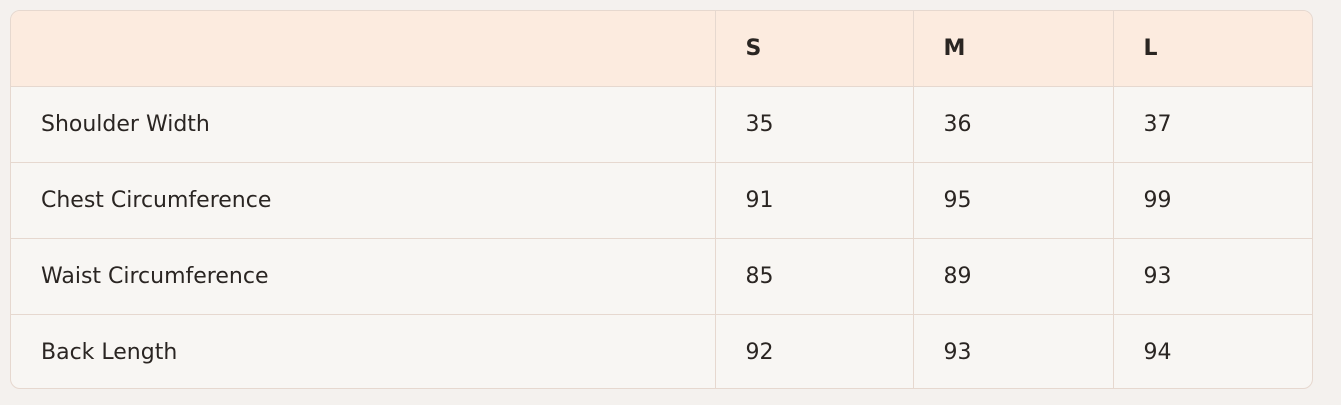 Image resolution: width=1341 pixels, height=405 pixels. Describe the element at coordinates (363, 200) in the screenshot. I see `row-label: Chest Circumference` at that location.